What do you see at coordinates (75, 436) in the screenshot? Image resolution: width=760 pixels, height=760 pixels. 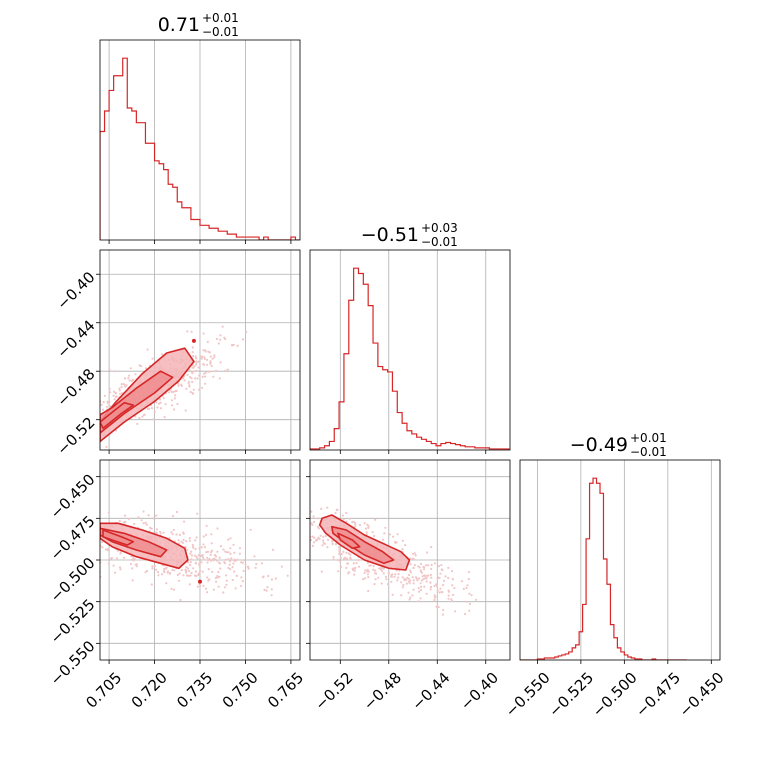 I see `y-tick-label: −0.52` at bounding box center [75, 436].